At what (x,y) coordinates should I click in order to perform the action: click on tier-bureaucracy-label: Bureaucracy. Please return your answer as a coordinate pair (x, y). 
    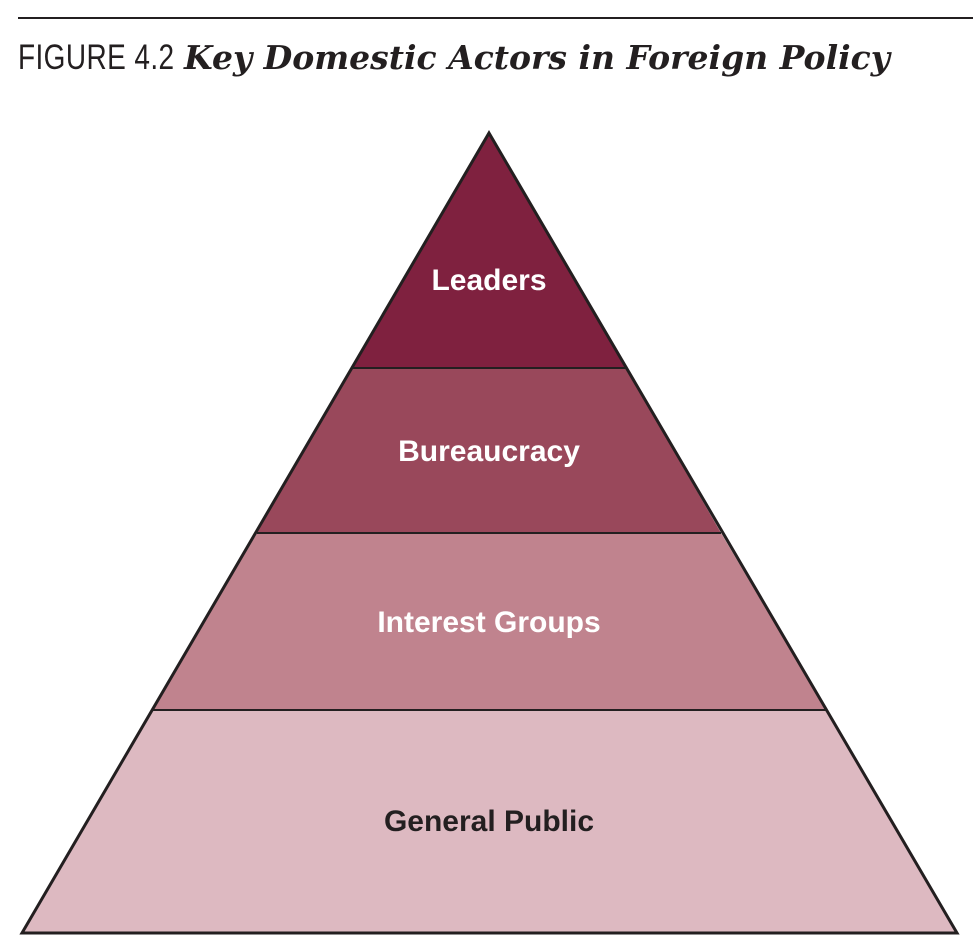
    Looking at the image, I should click on (489, 451).